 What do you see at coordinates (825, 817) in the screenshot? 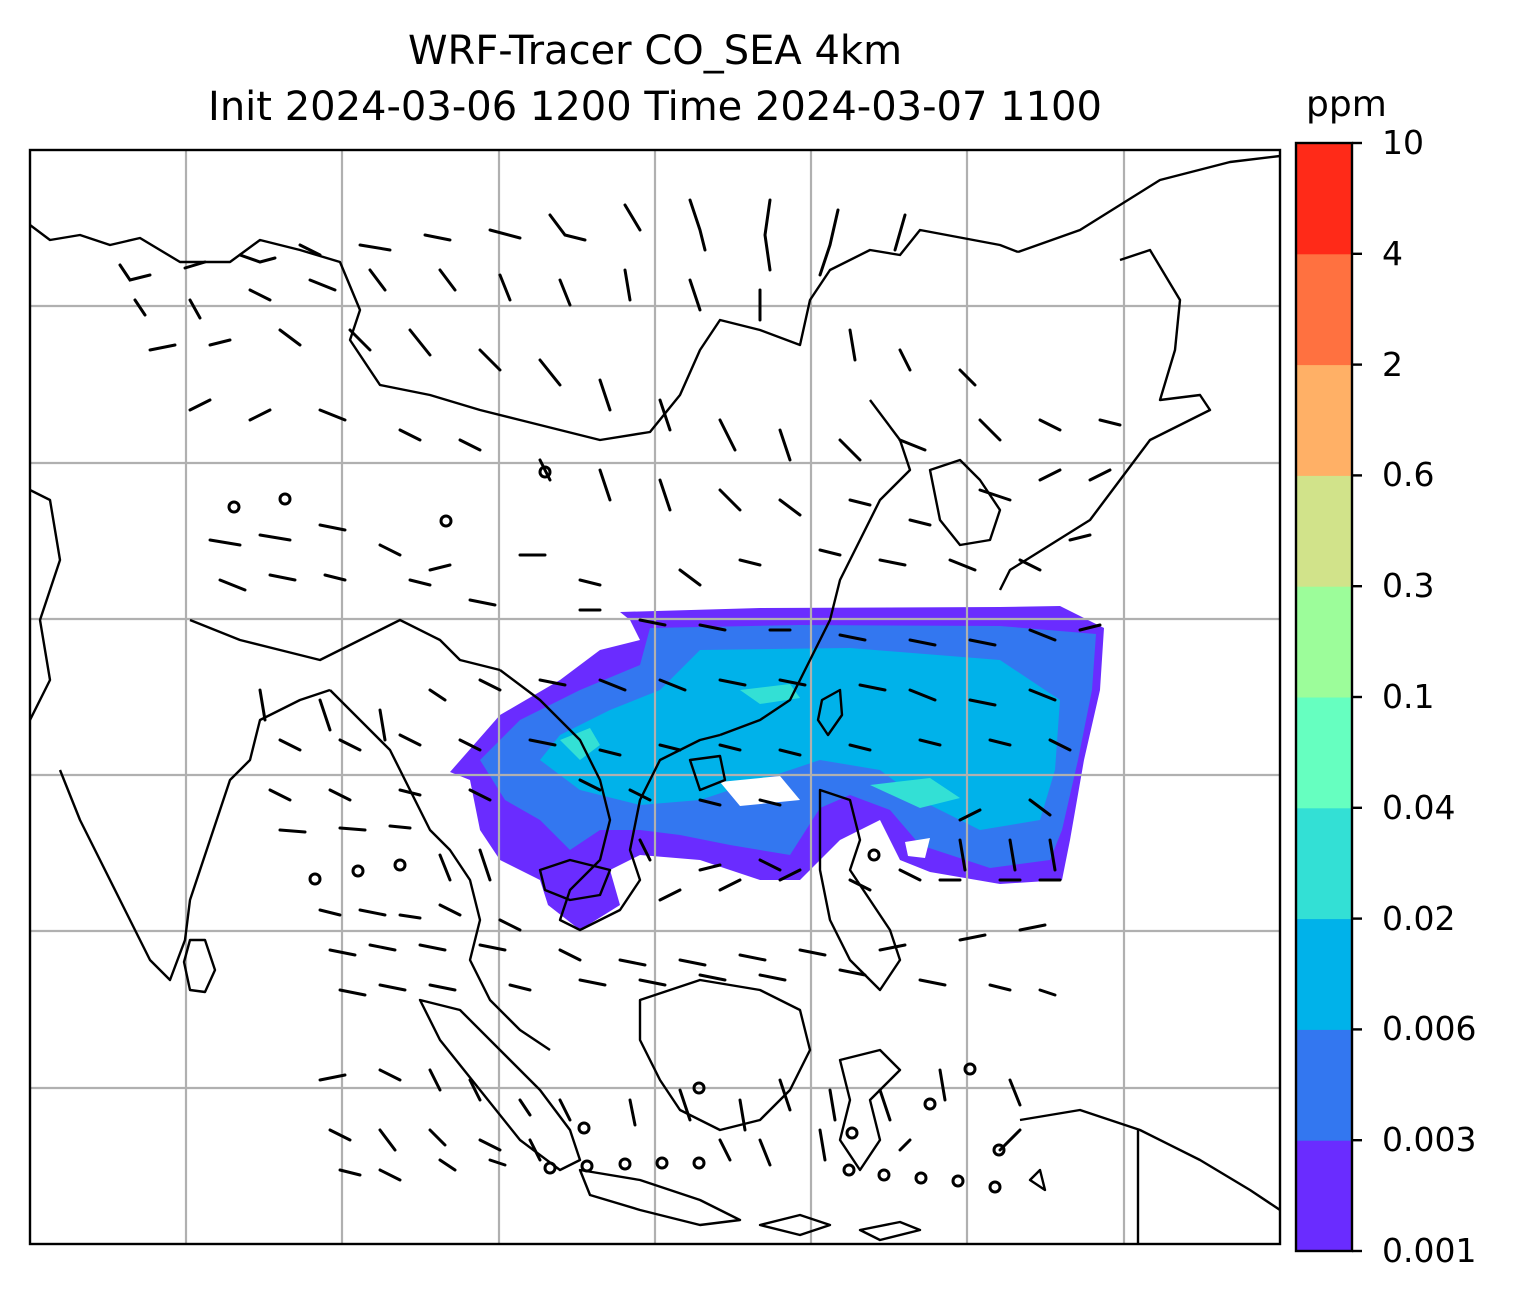
I see `tracer-hole` at bounding box center [825, 817].